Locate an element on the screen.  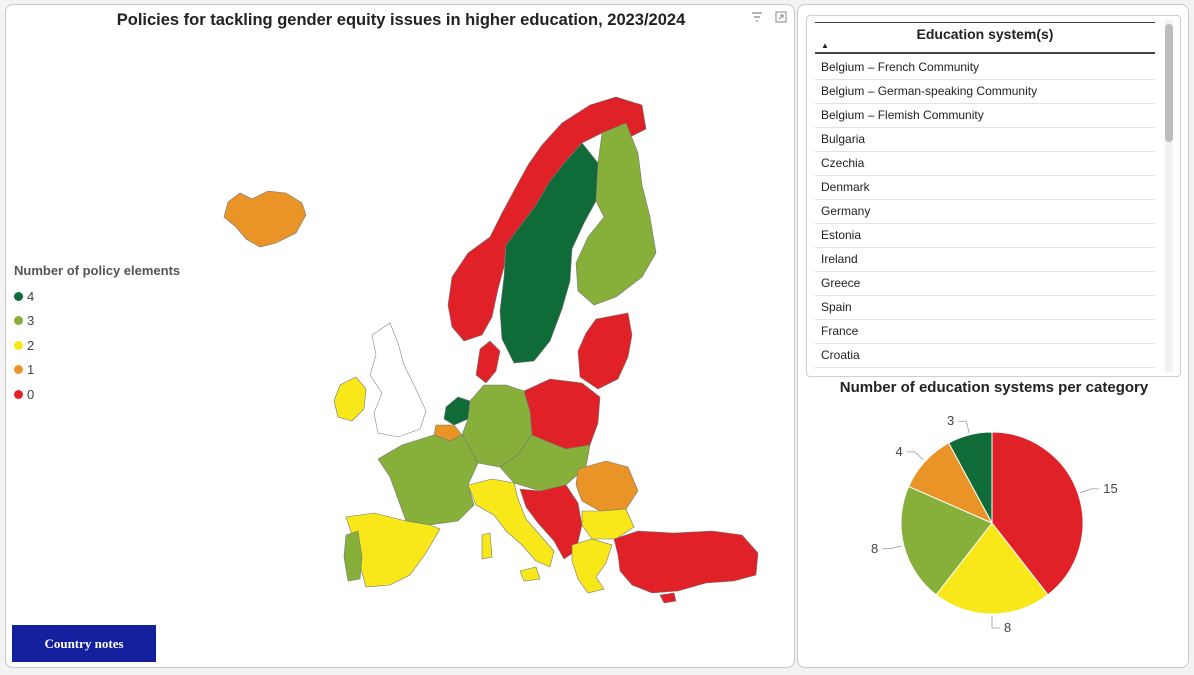
table-row: Belgium – Flemish Community is located at coordinates (985, 116).